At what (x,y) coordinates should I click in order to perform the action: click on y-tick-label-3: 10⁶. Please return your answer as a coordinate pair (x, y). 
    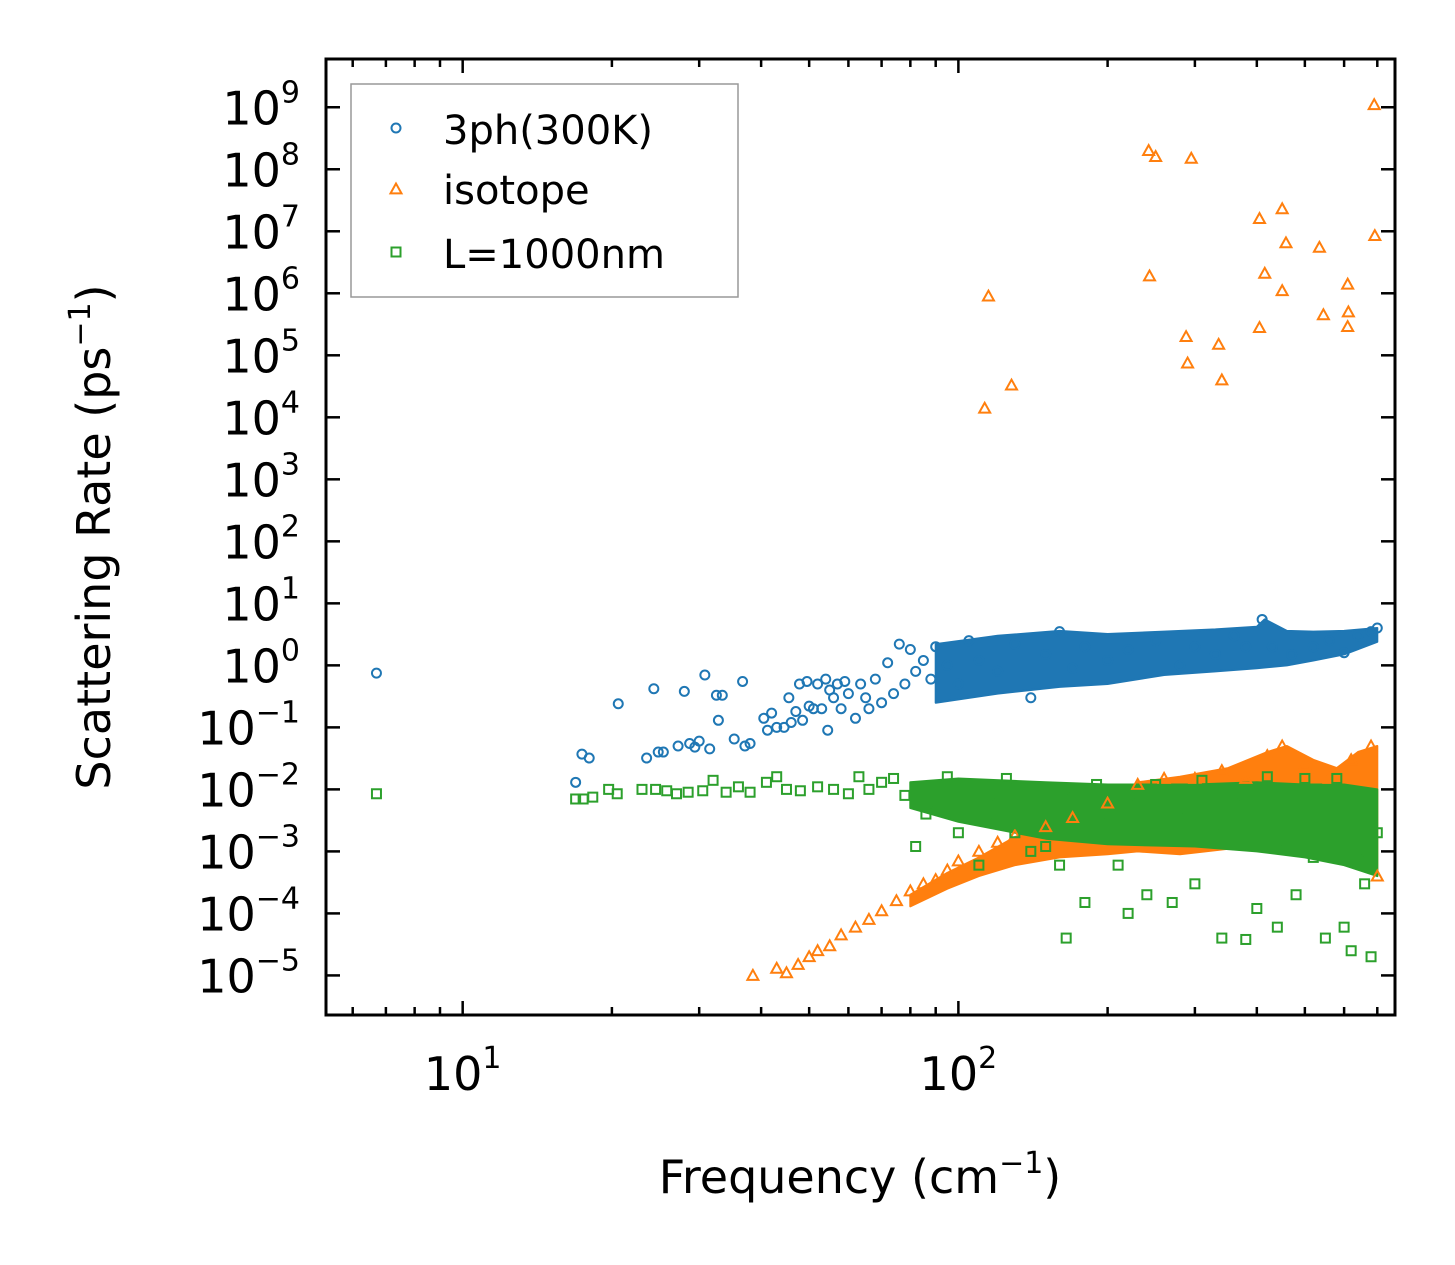
    Looking at the image, I should click on (261, 291).